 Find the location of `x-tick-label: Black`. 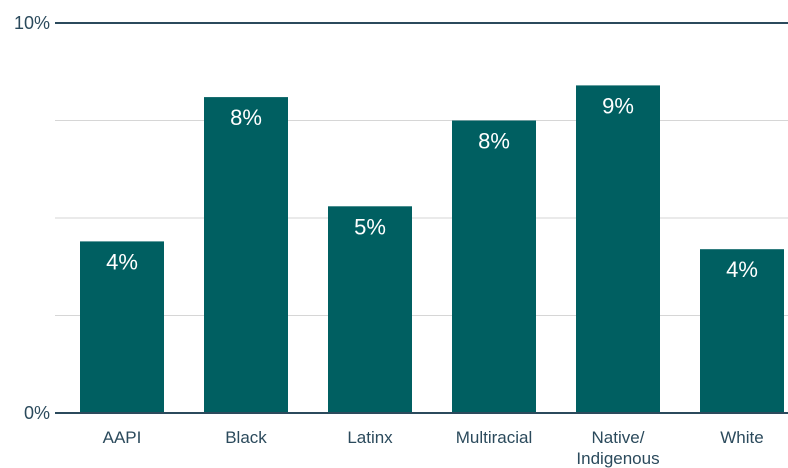

x-tick-label: Black is located at coordinates (246, 437).